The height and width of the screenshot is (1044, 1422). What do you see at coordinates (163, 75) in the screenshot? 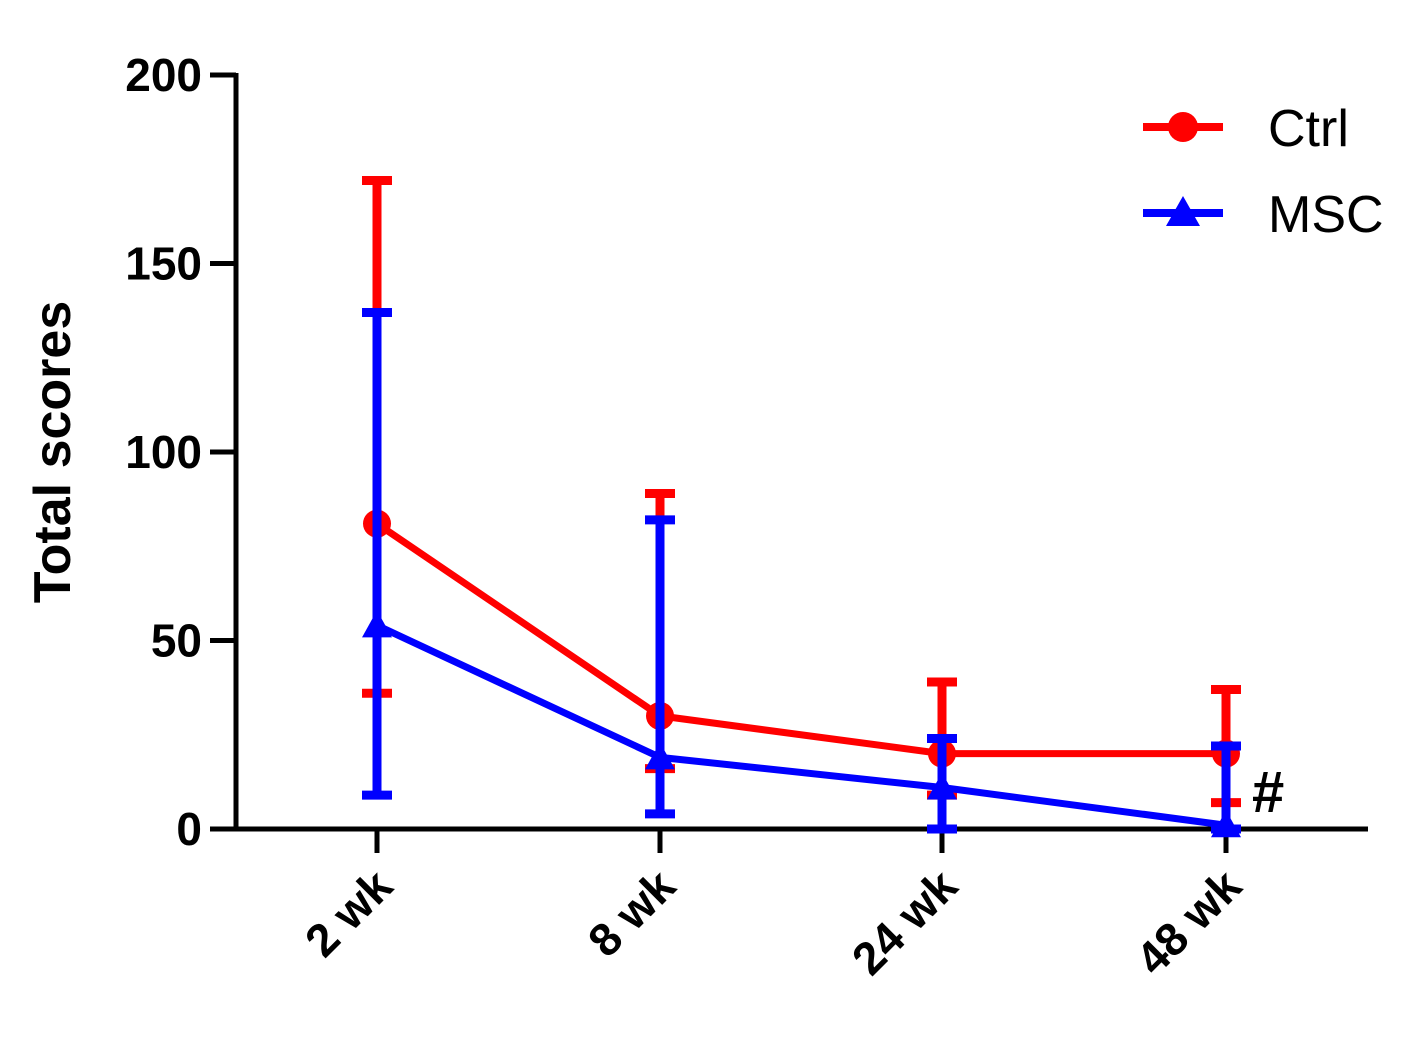
I see `y-tick-label: 200` at bounding box center [163, 75].